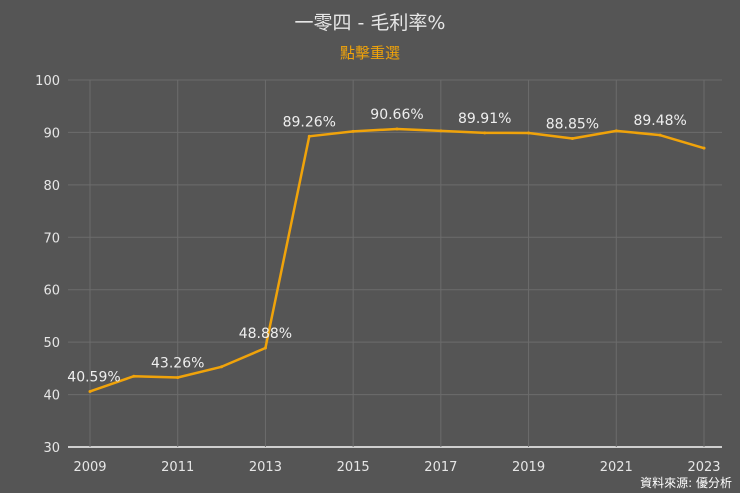  Describe the element at coordinates (265, 467) in the screenshot. I see `x-tick-label: 2013` at that location.